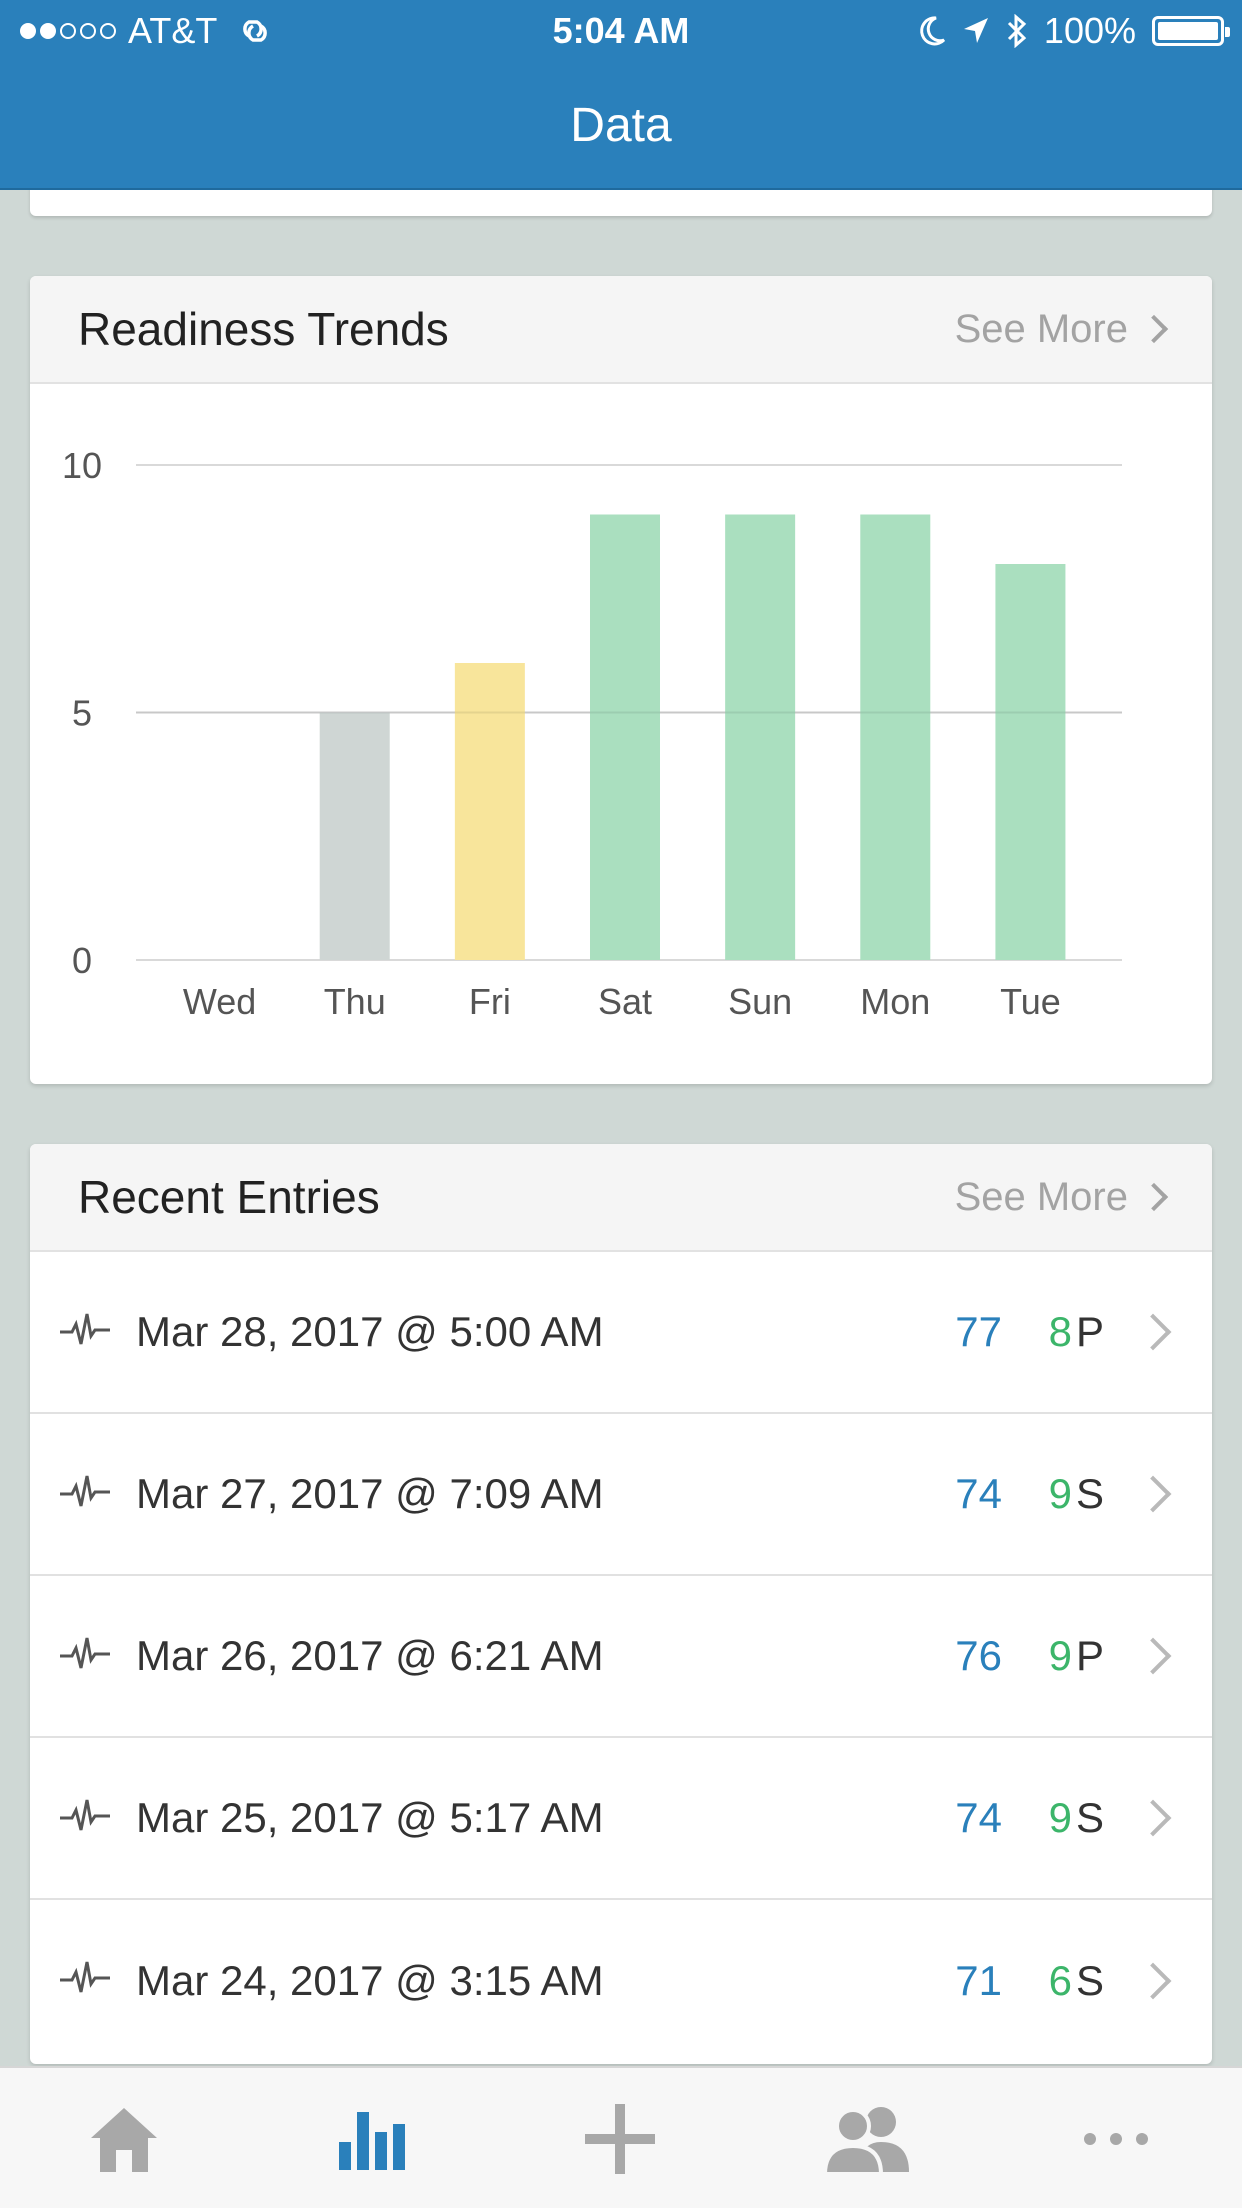 Image resolution: width=1242 pixels, height=2208 pixels. Describe the element at coordinates (625, 737) in the screenshot. I see `bar-sat` at that location.